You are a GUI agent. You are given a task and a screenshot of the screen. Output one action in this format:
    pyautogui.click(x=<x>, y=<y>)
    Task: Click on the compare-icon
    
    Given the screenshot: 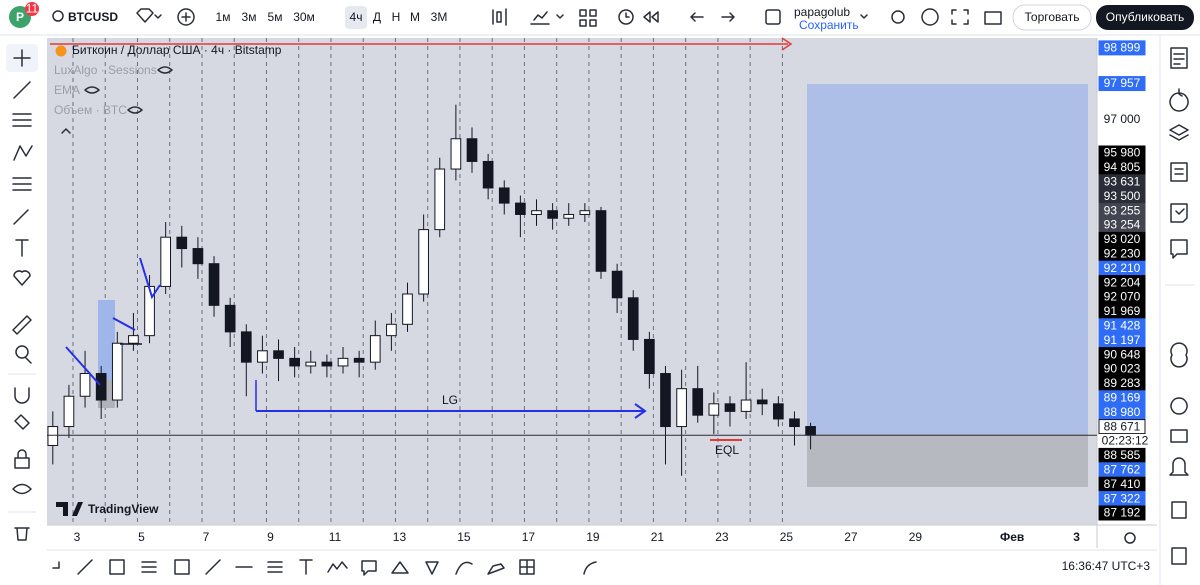 What is the action you would take?
    pyautogui.click(x=186, y=17)
    